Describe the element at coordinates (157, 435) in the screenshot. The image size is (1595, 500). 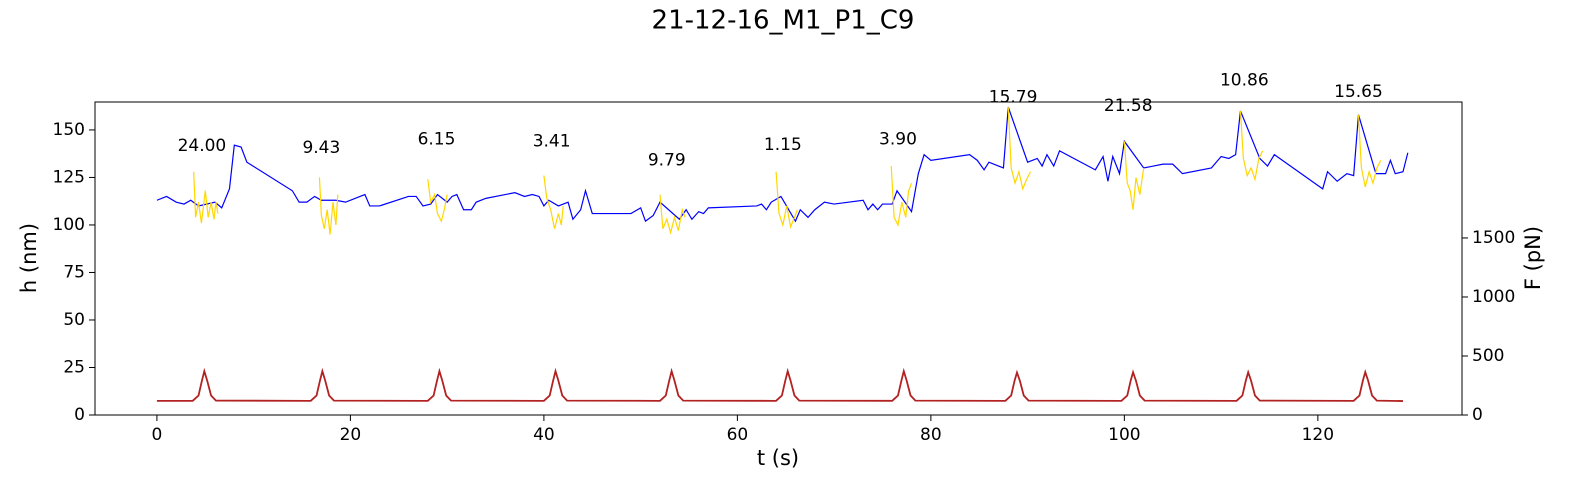
I see `x-tick-label: 0` at that location.